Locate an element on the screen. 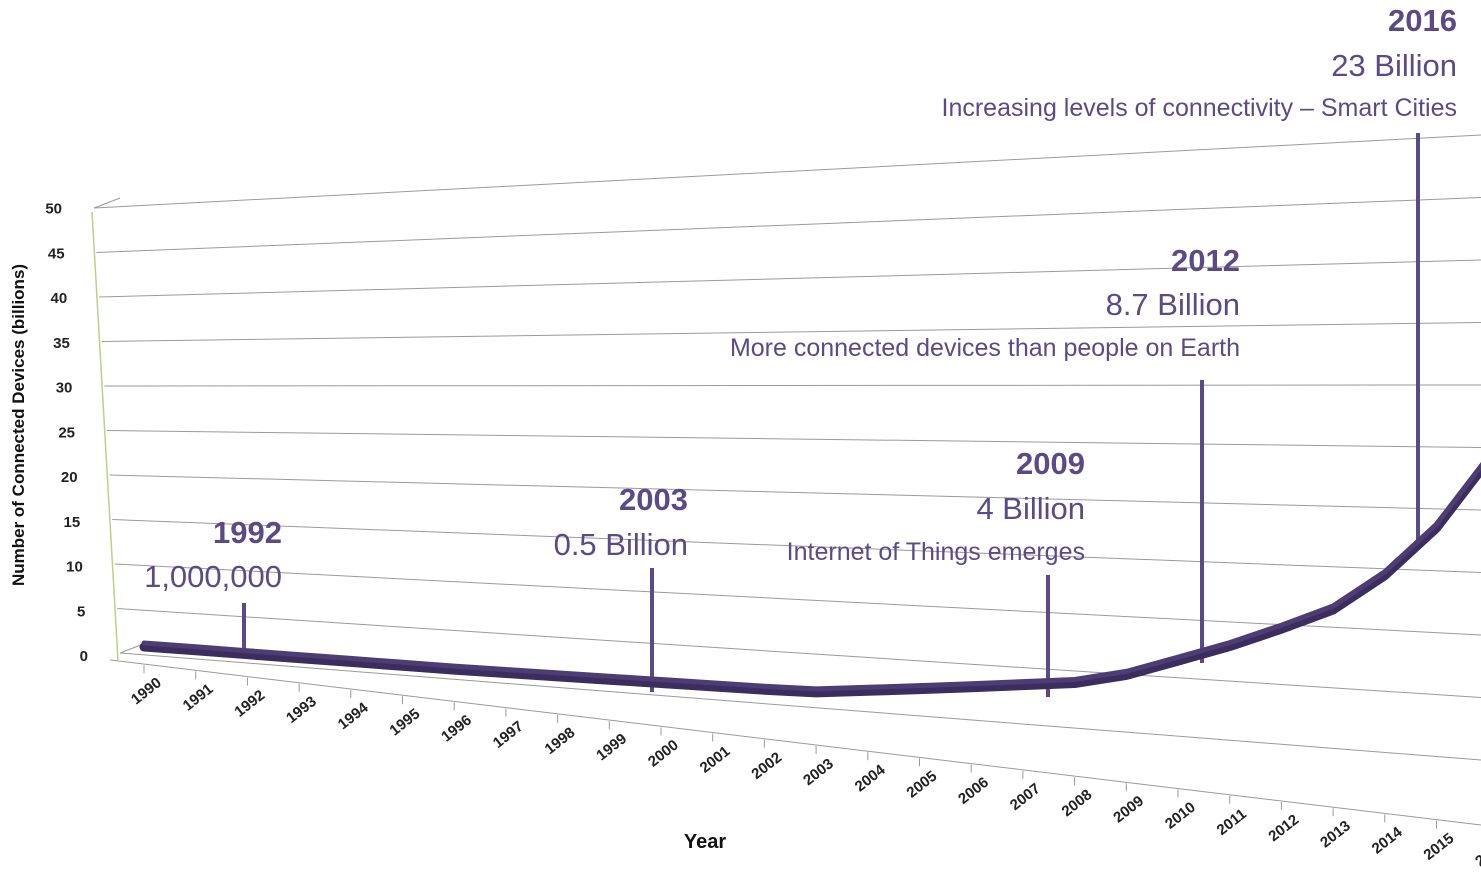  annotation-year: 2012 is located at coordinates (1205, 260).